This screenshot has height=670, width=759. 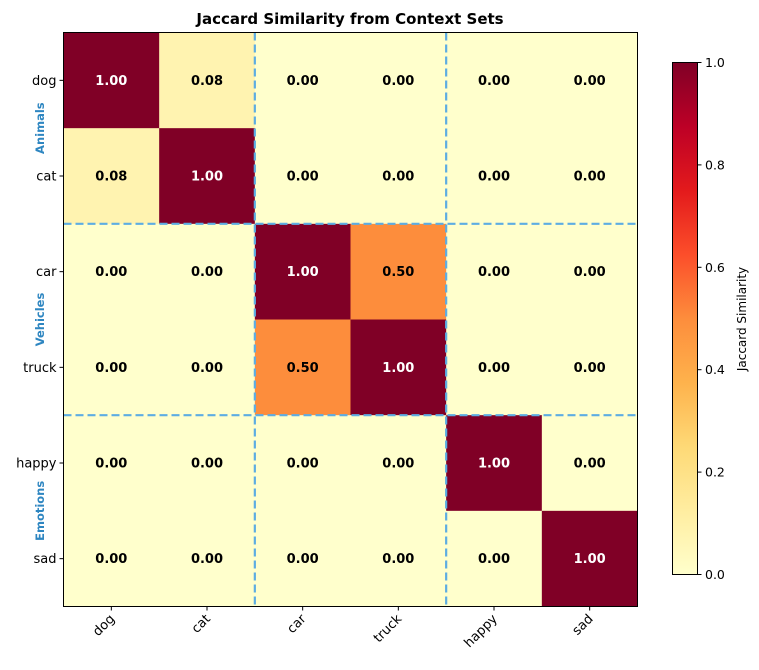 I want to click on y-tick-label: cat, so click(x=46, y=177).